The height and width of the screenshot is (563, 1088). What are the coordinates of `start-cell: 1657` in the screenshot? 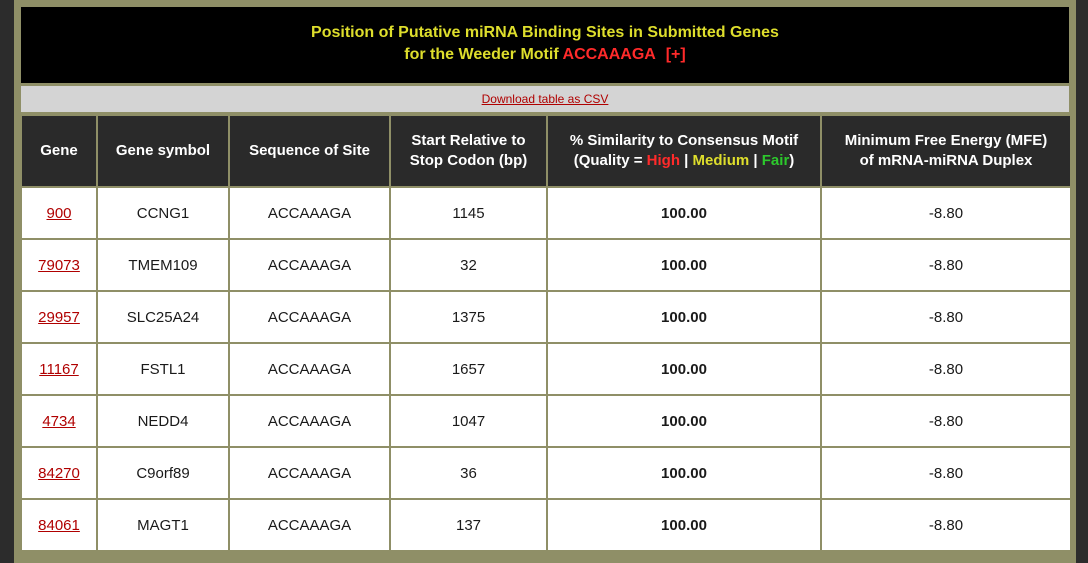 It's located at (468, 369).